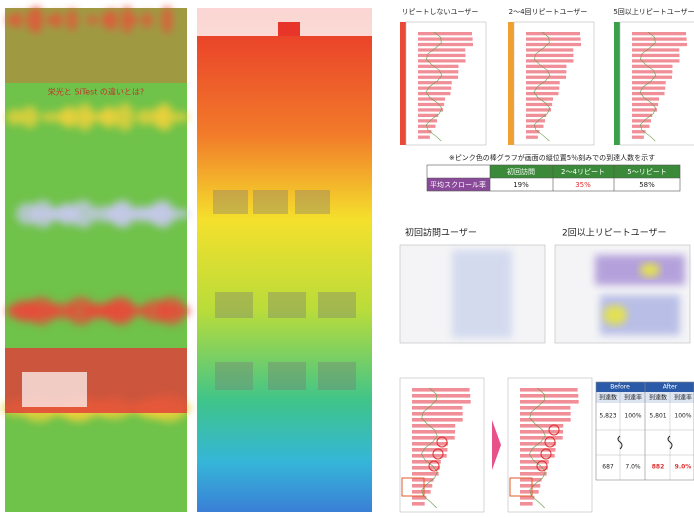  What do you see at coordinates (633, 467) in the screenshot?
I see `table-cell: 7.0%` at bounding box center [633, 467].